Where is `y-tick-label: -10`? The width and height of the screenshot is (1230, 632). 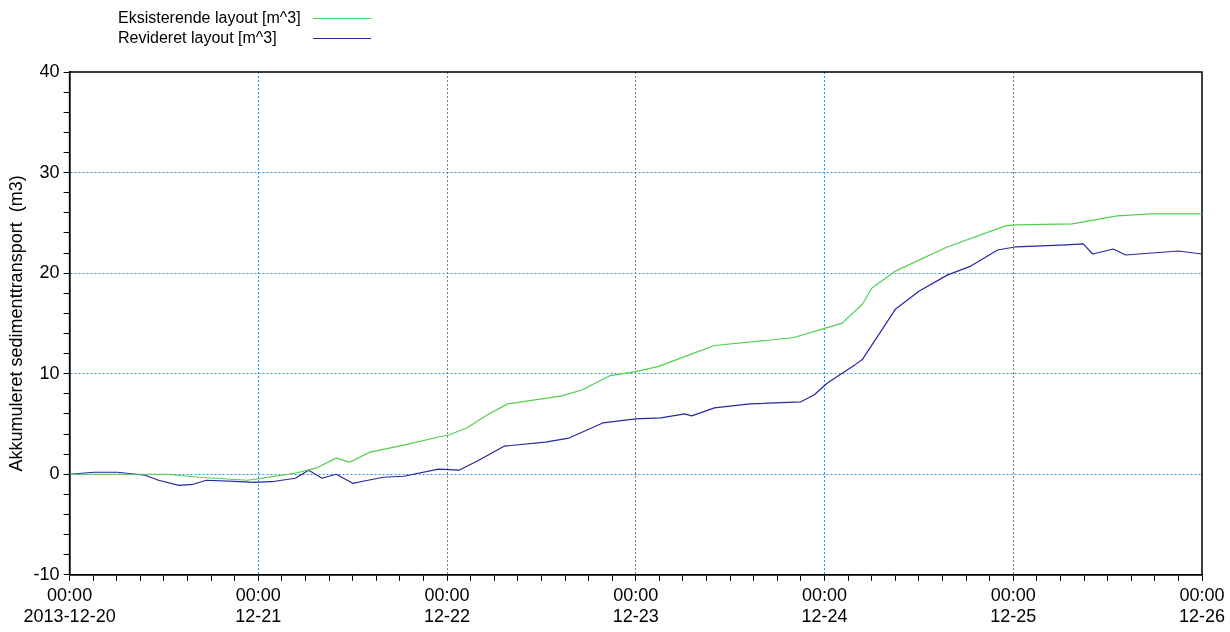 y-tick-label: -10 is located at coordinates (46, 573).